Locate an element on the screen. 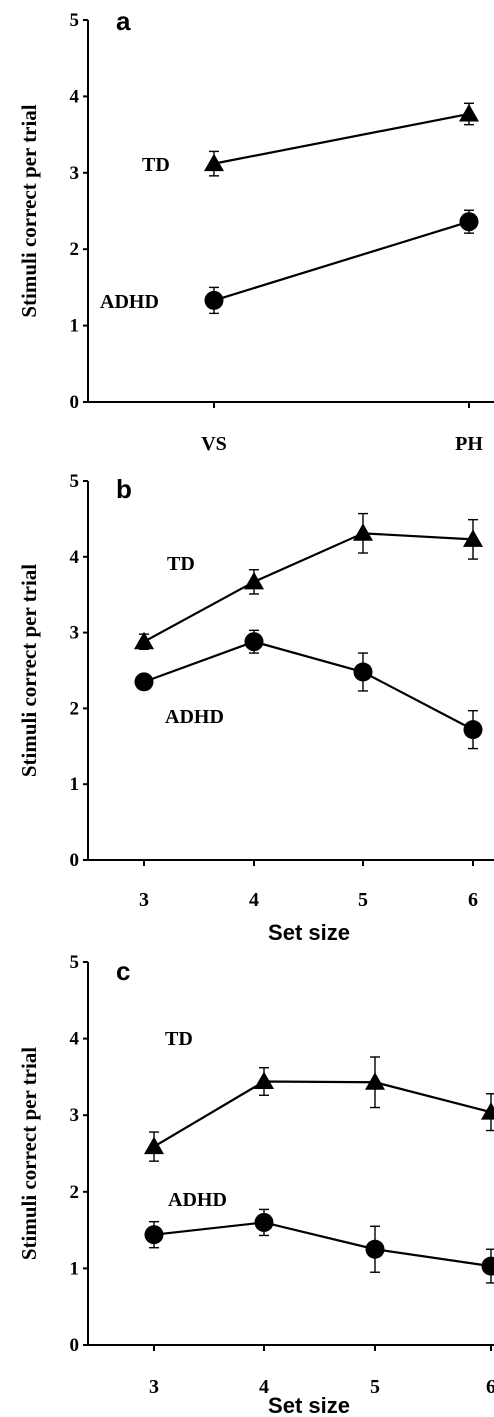 The image size is (494, 1417). panel-b-y-tick-label: 5 is located at coordinates (75, 481).